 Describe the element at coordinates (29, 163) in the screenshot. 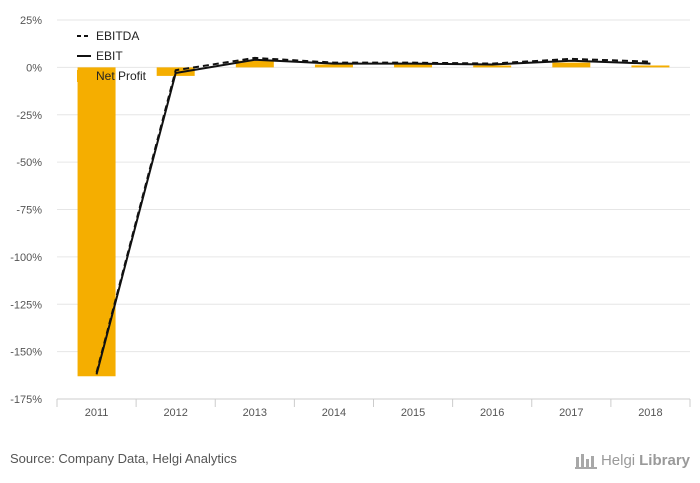

I see `y-tick-label: -50%` at that location.